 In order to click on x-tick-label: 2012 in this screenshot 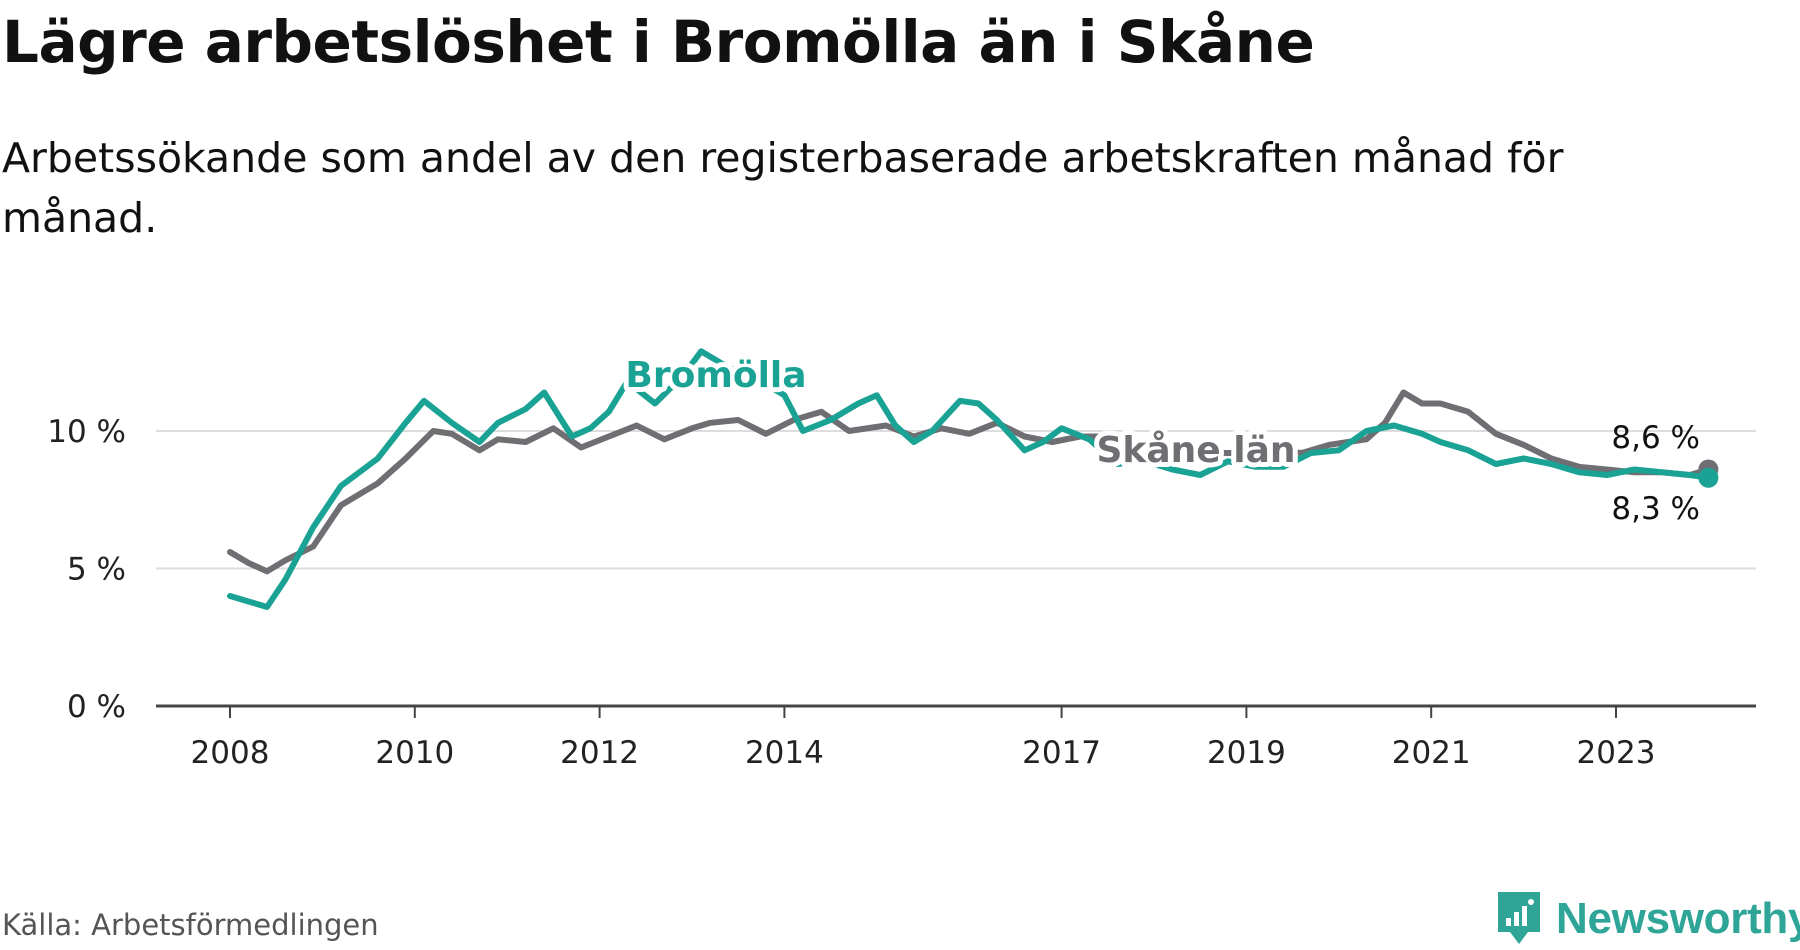, I will do `click(599, 753)`.